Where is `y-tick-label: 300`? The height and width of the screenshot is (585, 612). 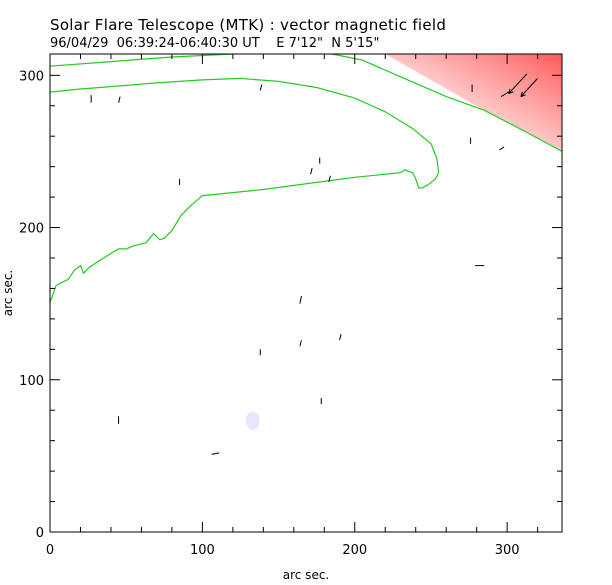 y-tick-label: 300 is located at coordinates (31, 76).